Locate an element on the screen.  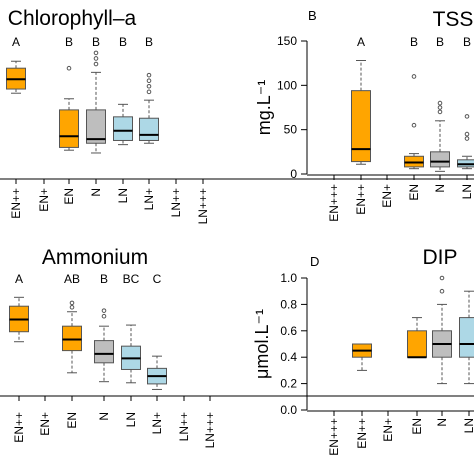
panel-title: Ammonium is located at coordinates (95, 257).